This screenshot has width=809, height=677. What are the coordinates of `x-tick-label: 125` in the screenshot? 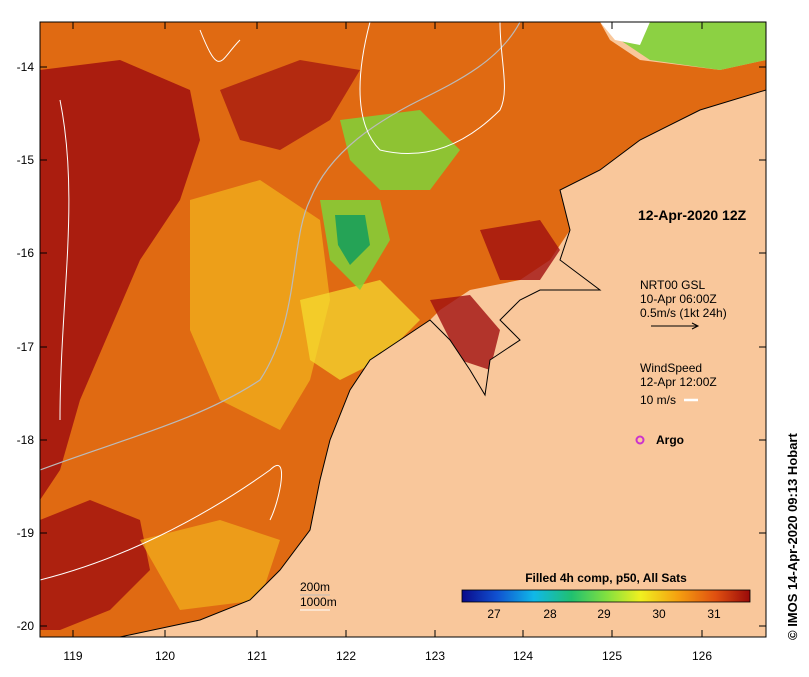 It's located at (612, 656).